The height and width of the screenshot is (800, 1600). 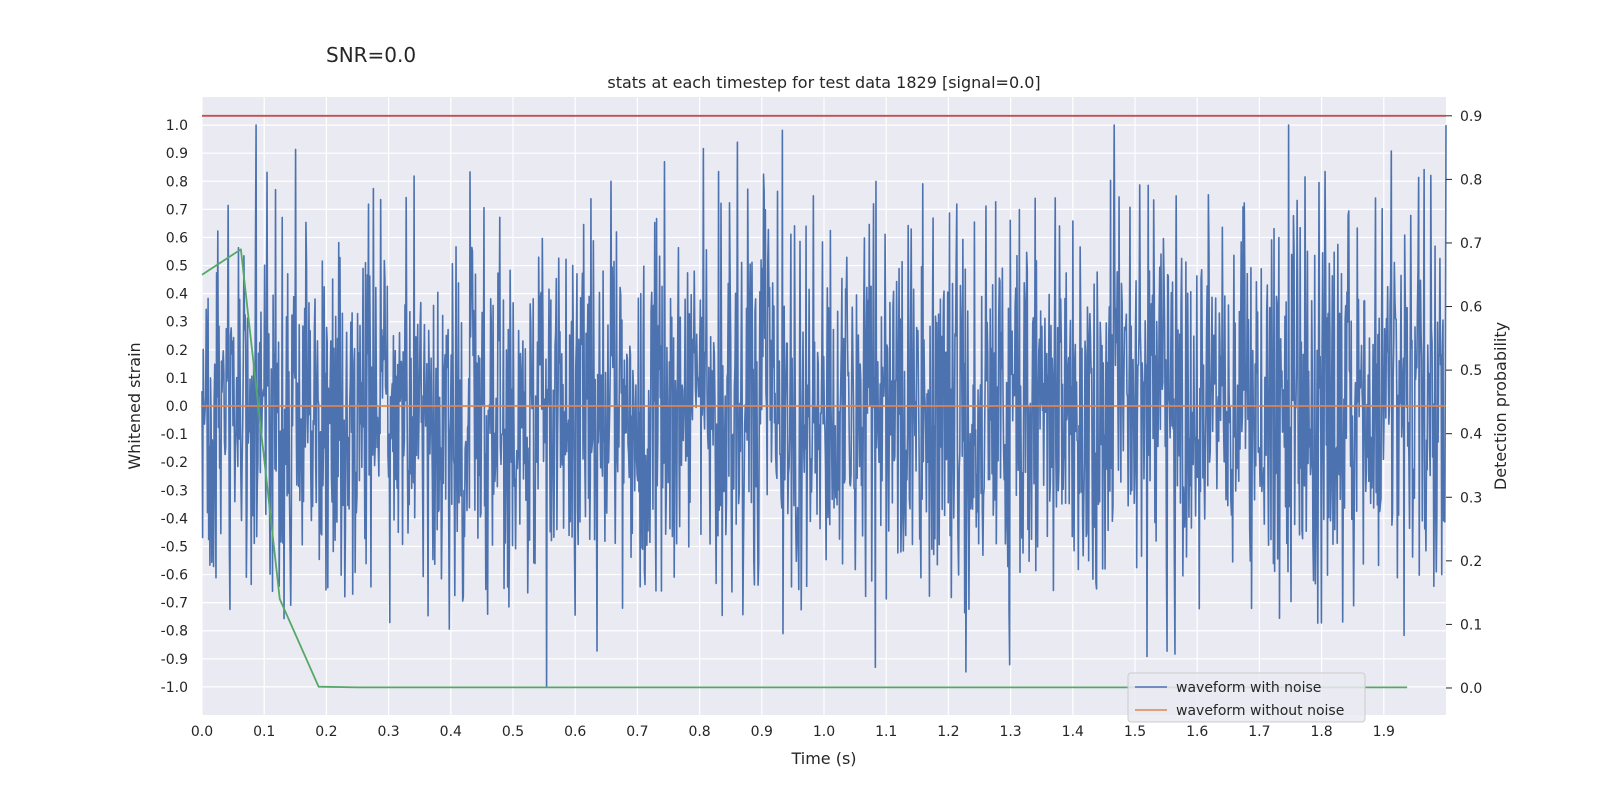 What do you see at coordinates (177, 267) in the screenshot?
I see `y-tick-label: 0.5` at bounding box center [177, 267].